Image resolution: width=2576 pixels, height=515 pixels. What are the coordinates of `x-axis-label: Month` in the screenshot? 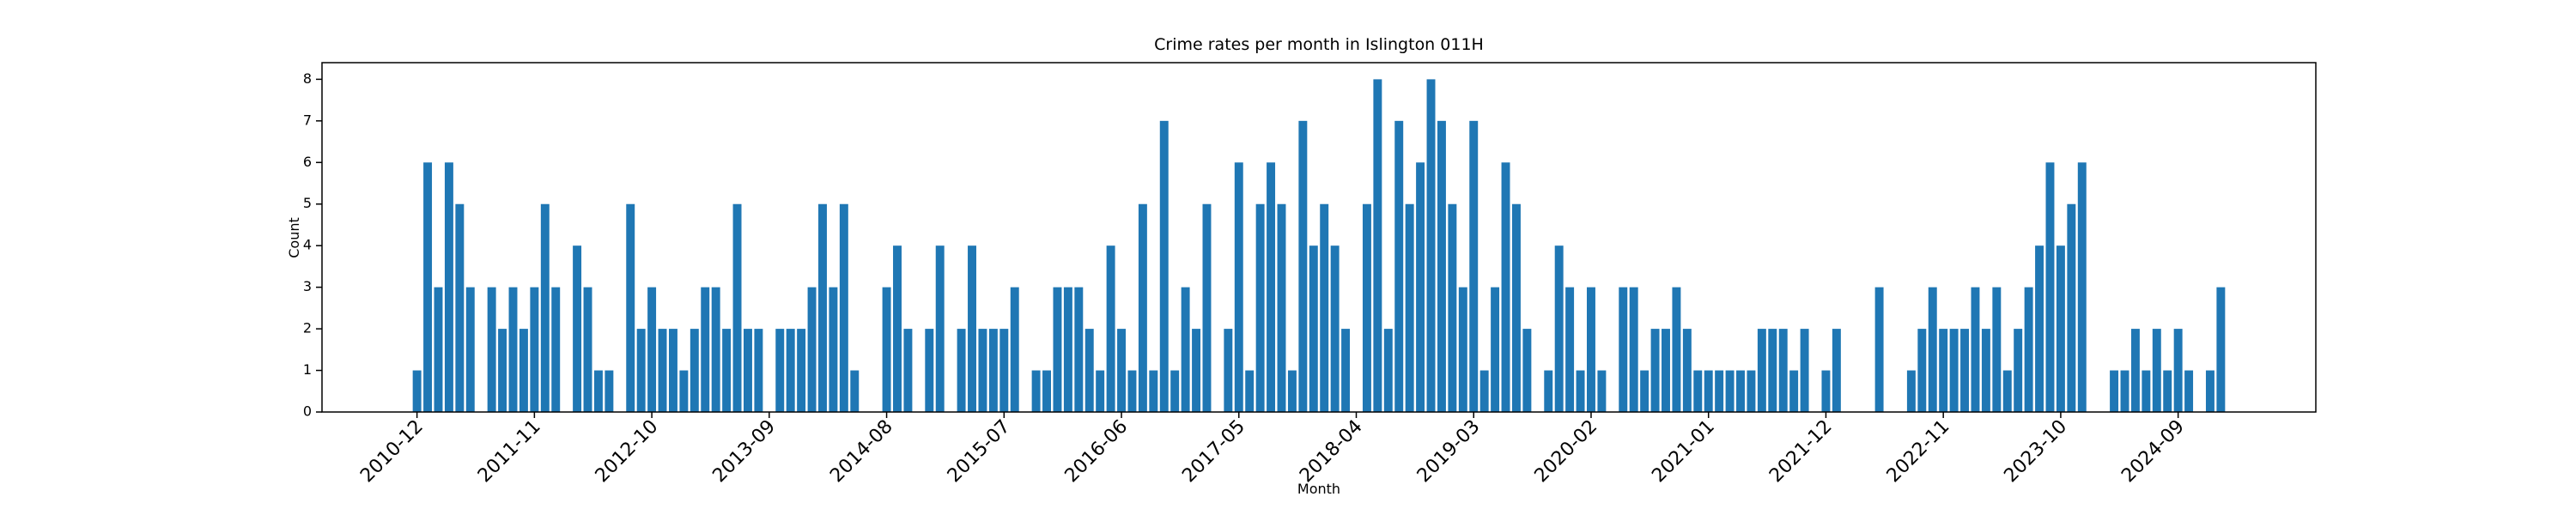 It's located at (1319, 489).